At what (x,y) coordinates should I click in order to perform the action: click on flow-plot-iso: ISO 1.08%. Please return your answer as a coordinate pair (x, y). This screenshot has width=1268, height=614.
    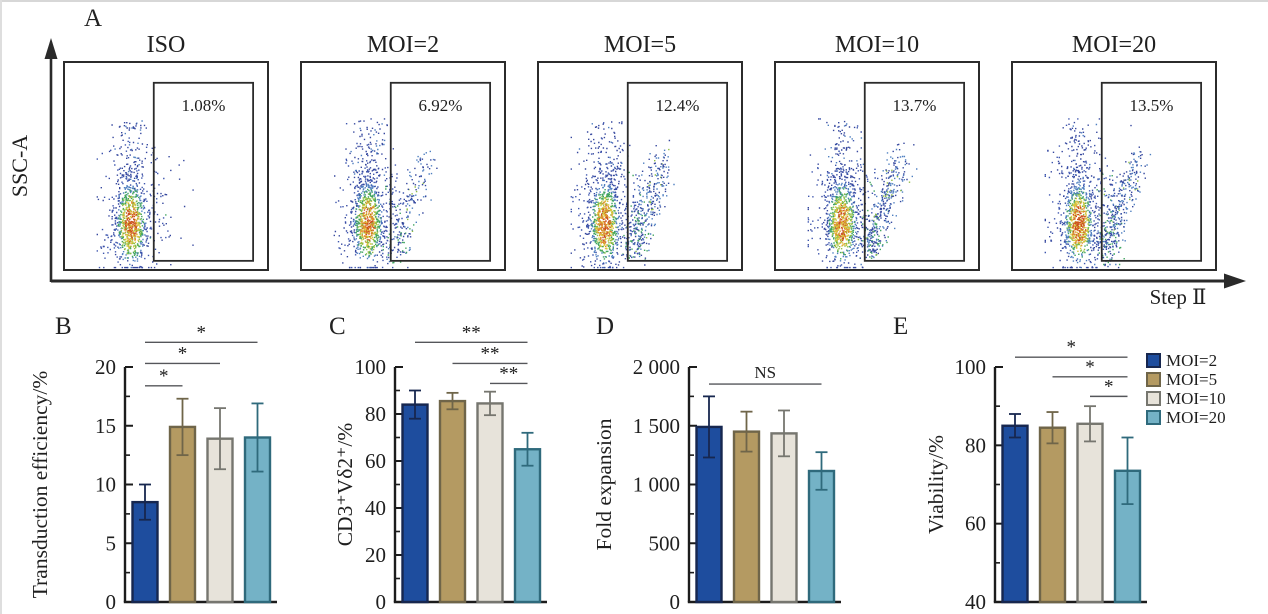
    Looking at the image, I should click on (166, 151).